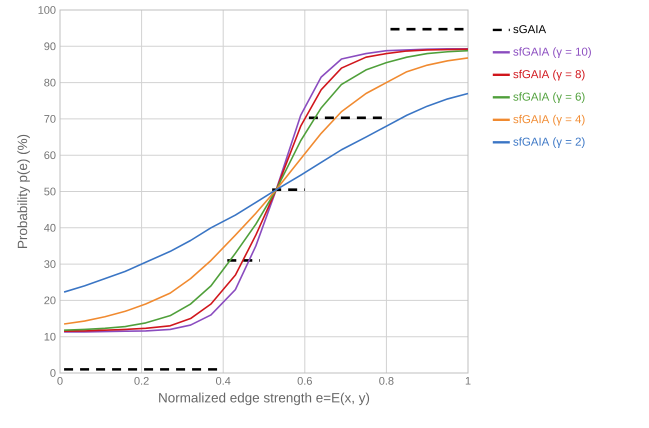 The image size is (649, 428). I want to click on y-tick-label: 80, so click(50, 82).